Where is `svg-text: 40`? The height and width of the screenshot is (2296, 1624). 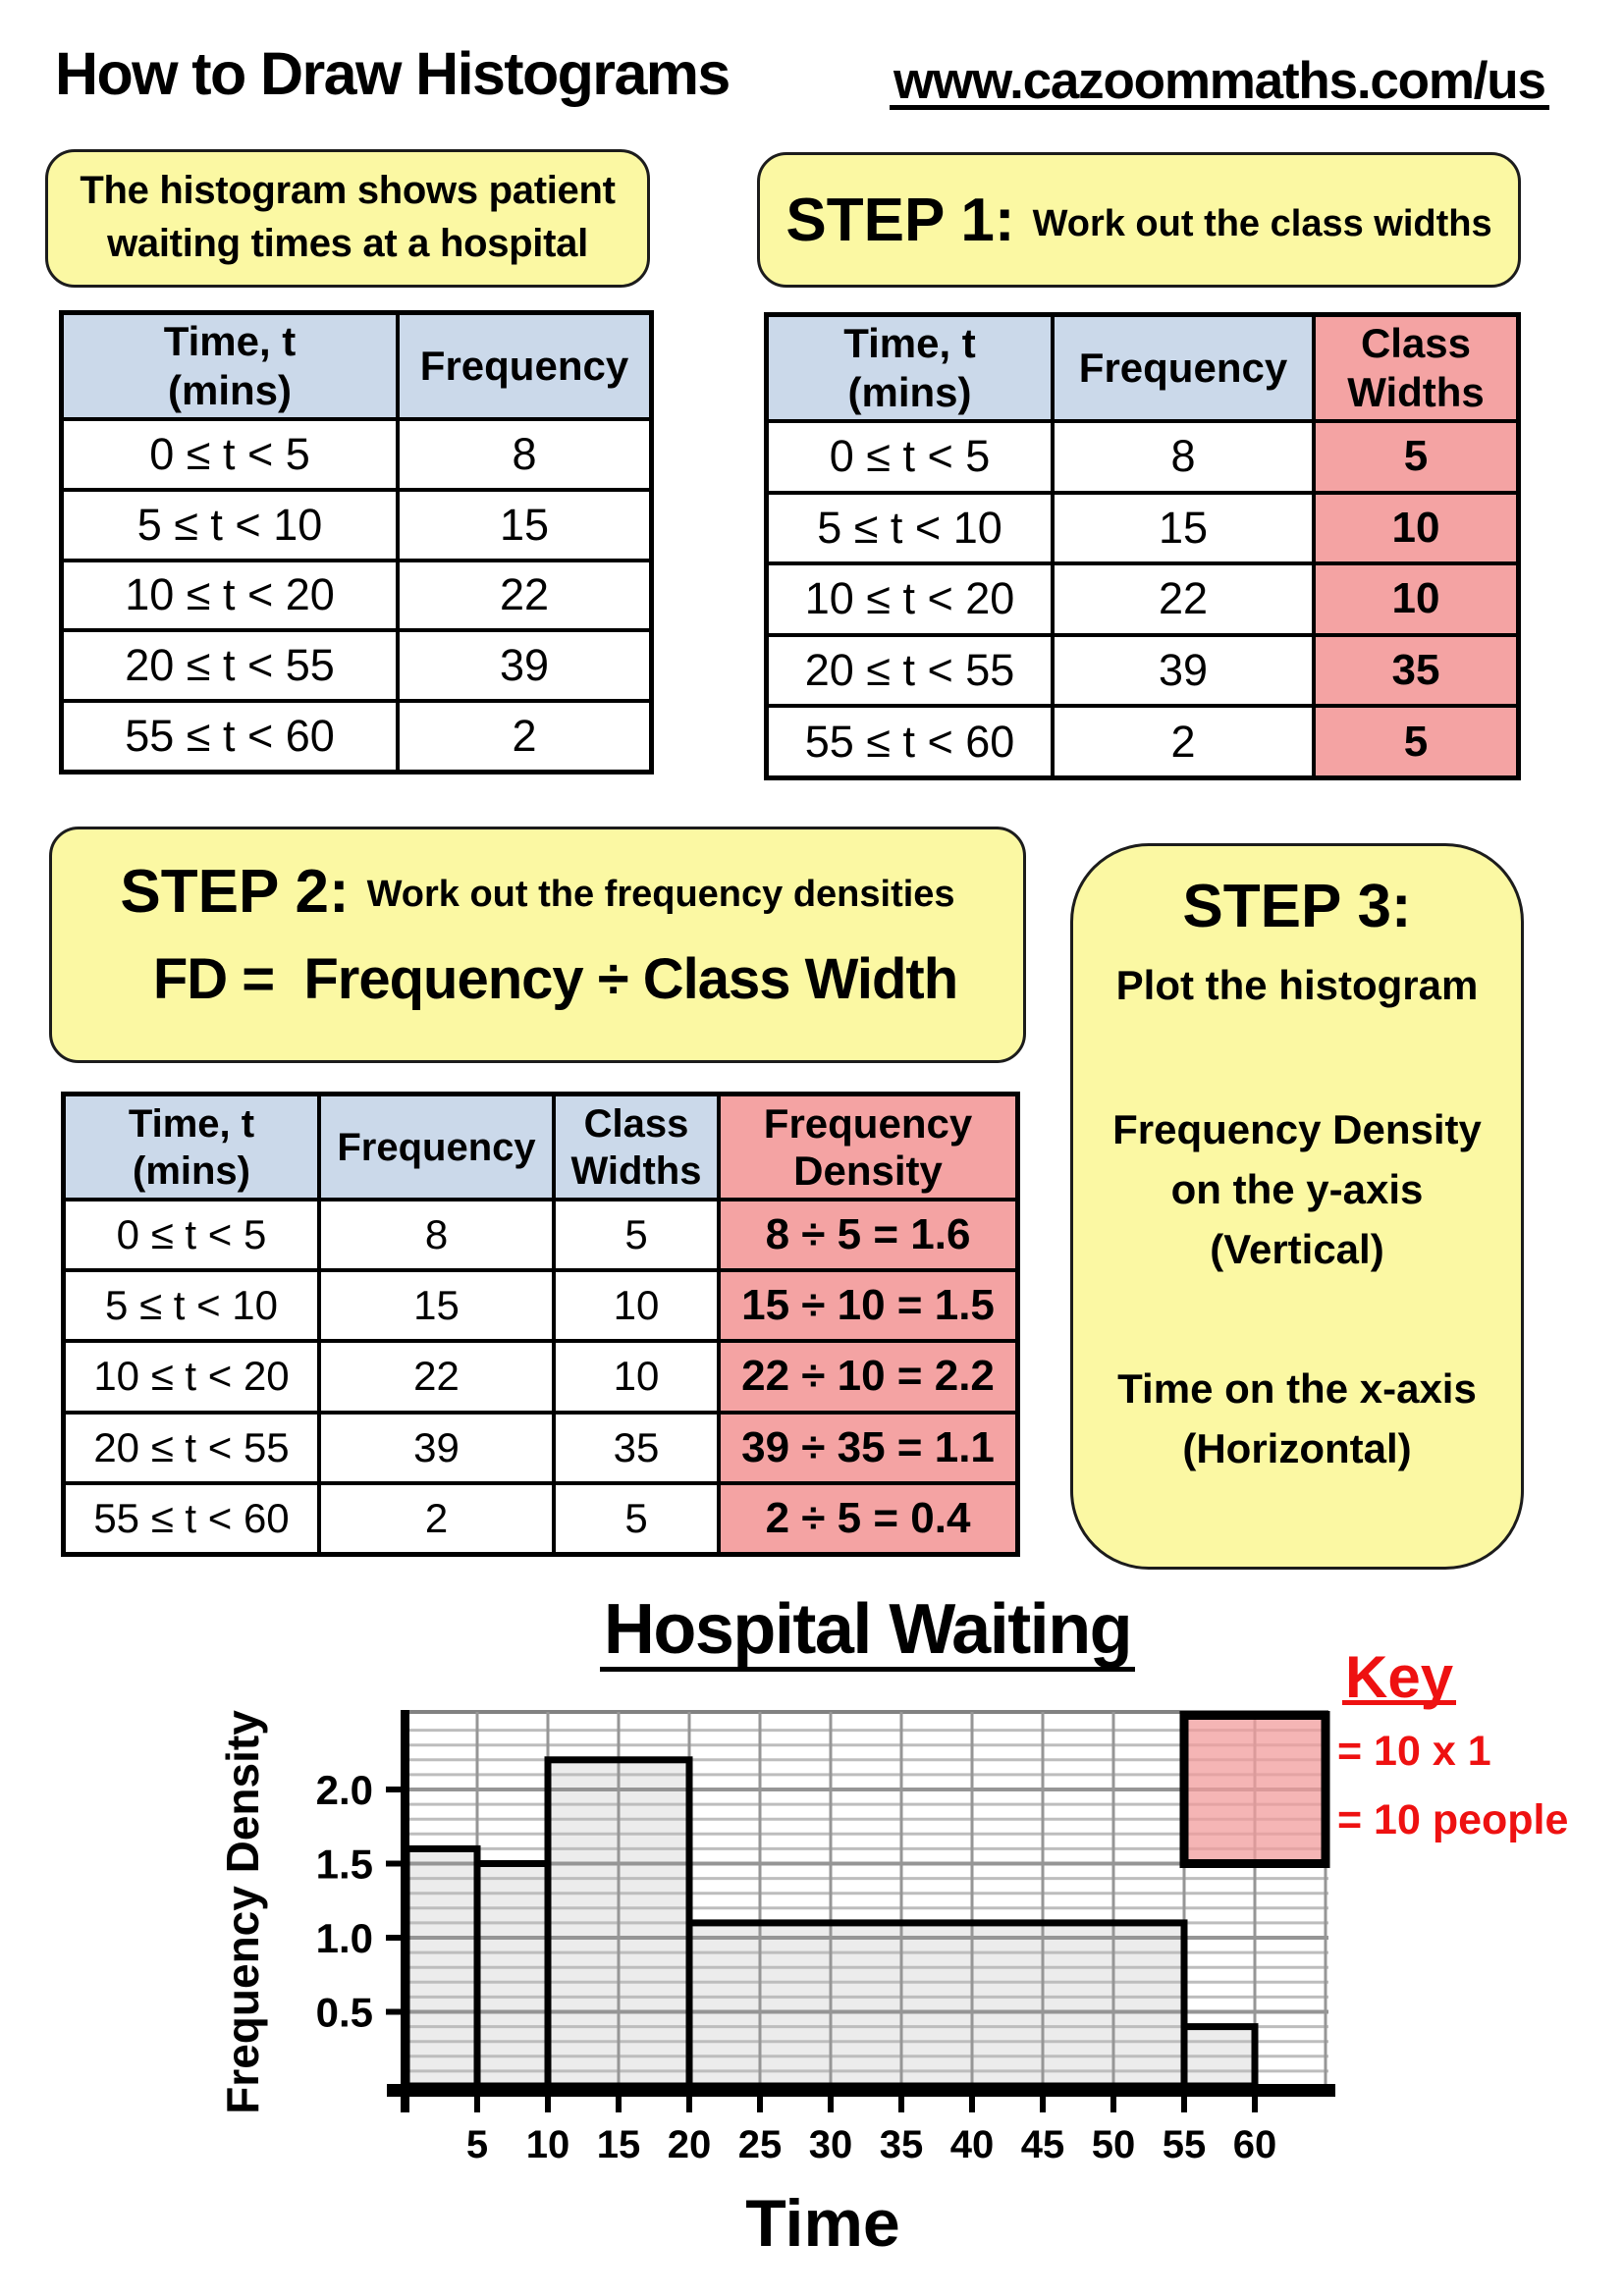
svg-text: 40 is located at coordinates (972, 2144).